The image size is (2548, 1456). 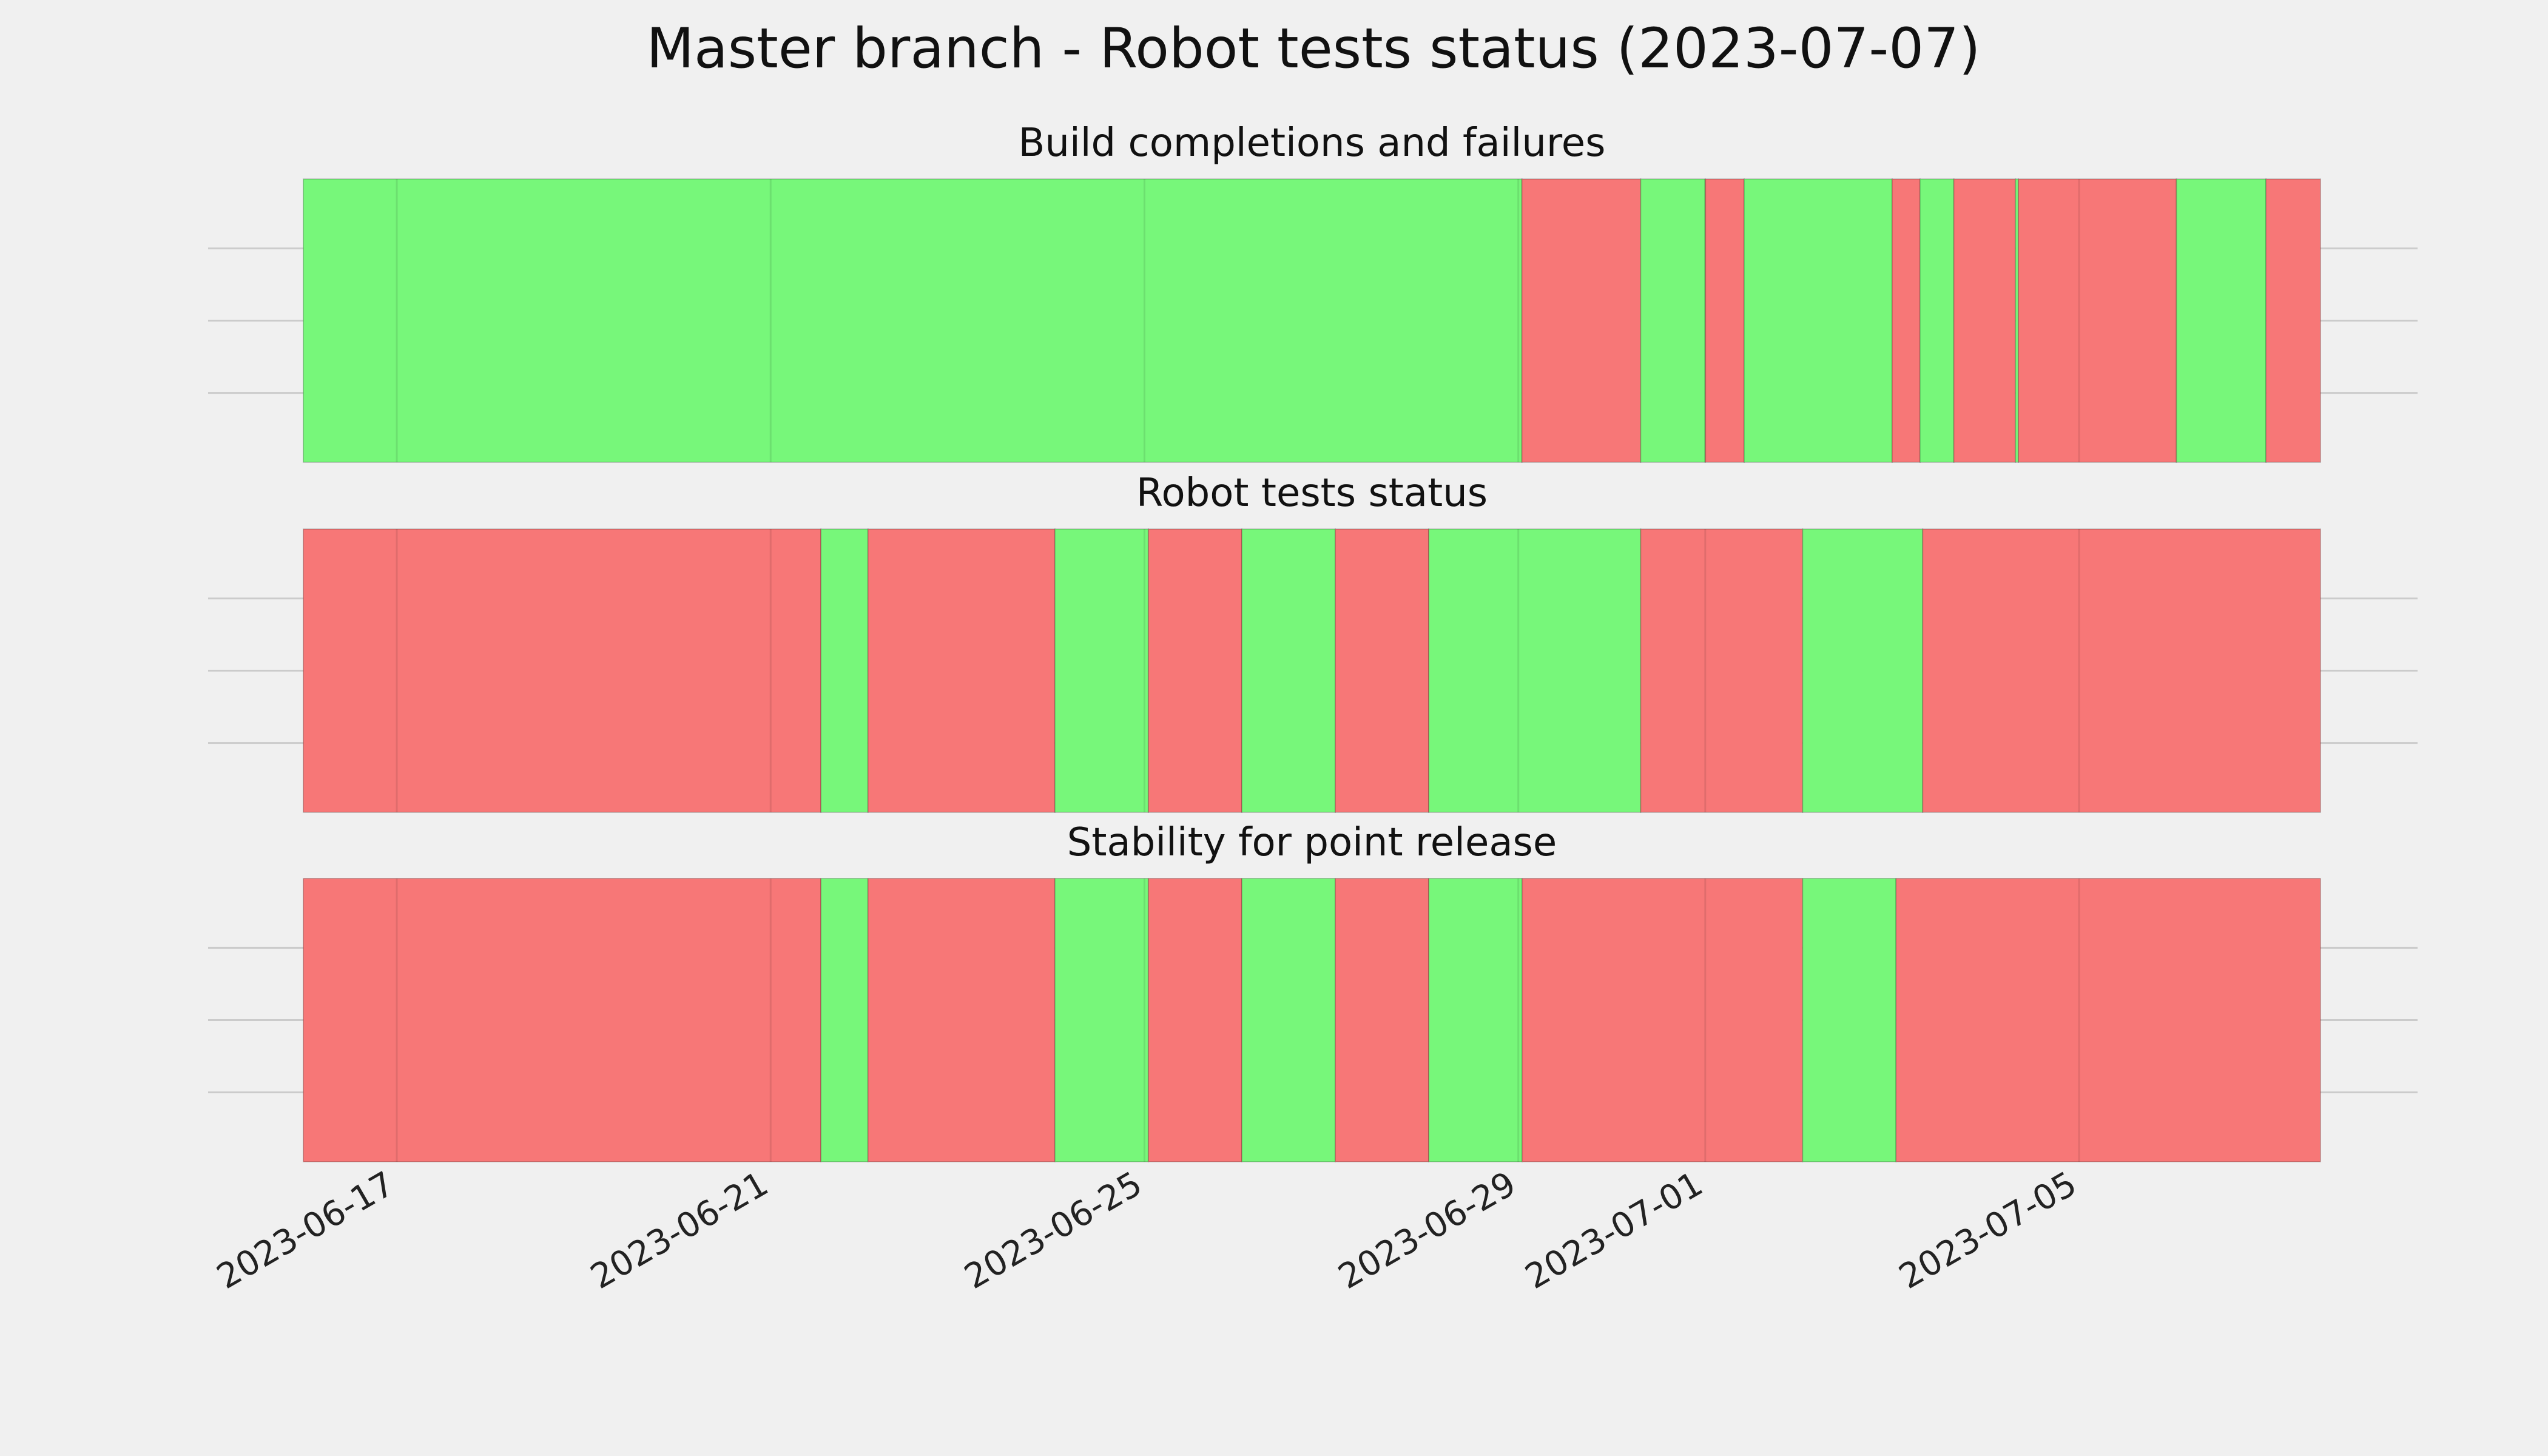 I want to click on x-tick-label: 2023-06-17, so click(x=306, y=1230).